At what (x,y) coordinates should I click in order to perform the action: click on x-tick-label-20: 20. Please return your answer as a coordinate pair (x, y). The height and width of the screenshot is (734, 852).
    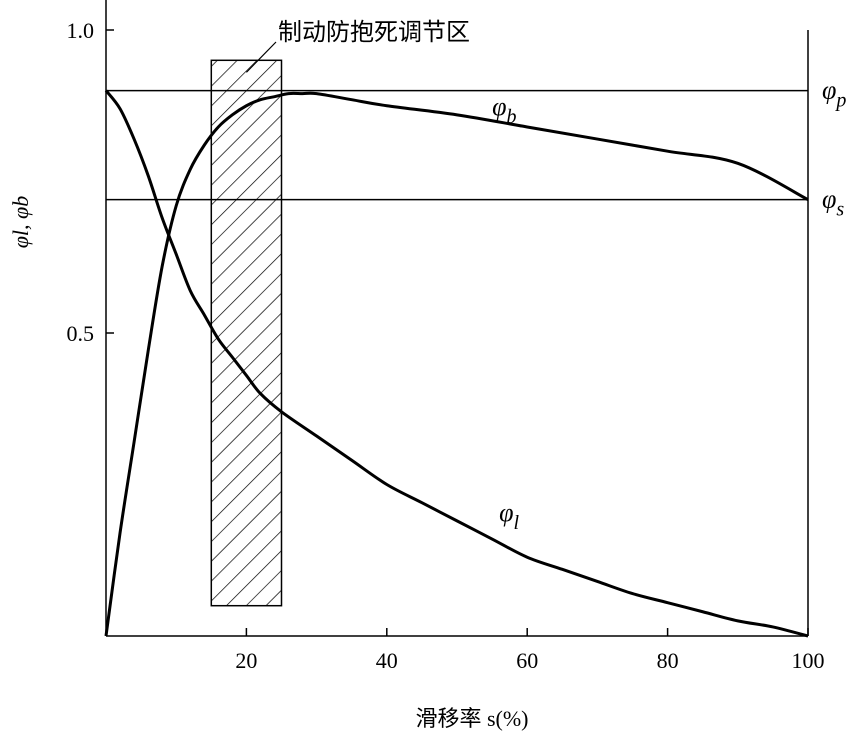
    Looking at the image, I should click on (246, 660).